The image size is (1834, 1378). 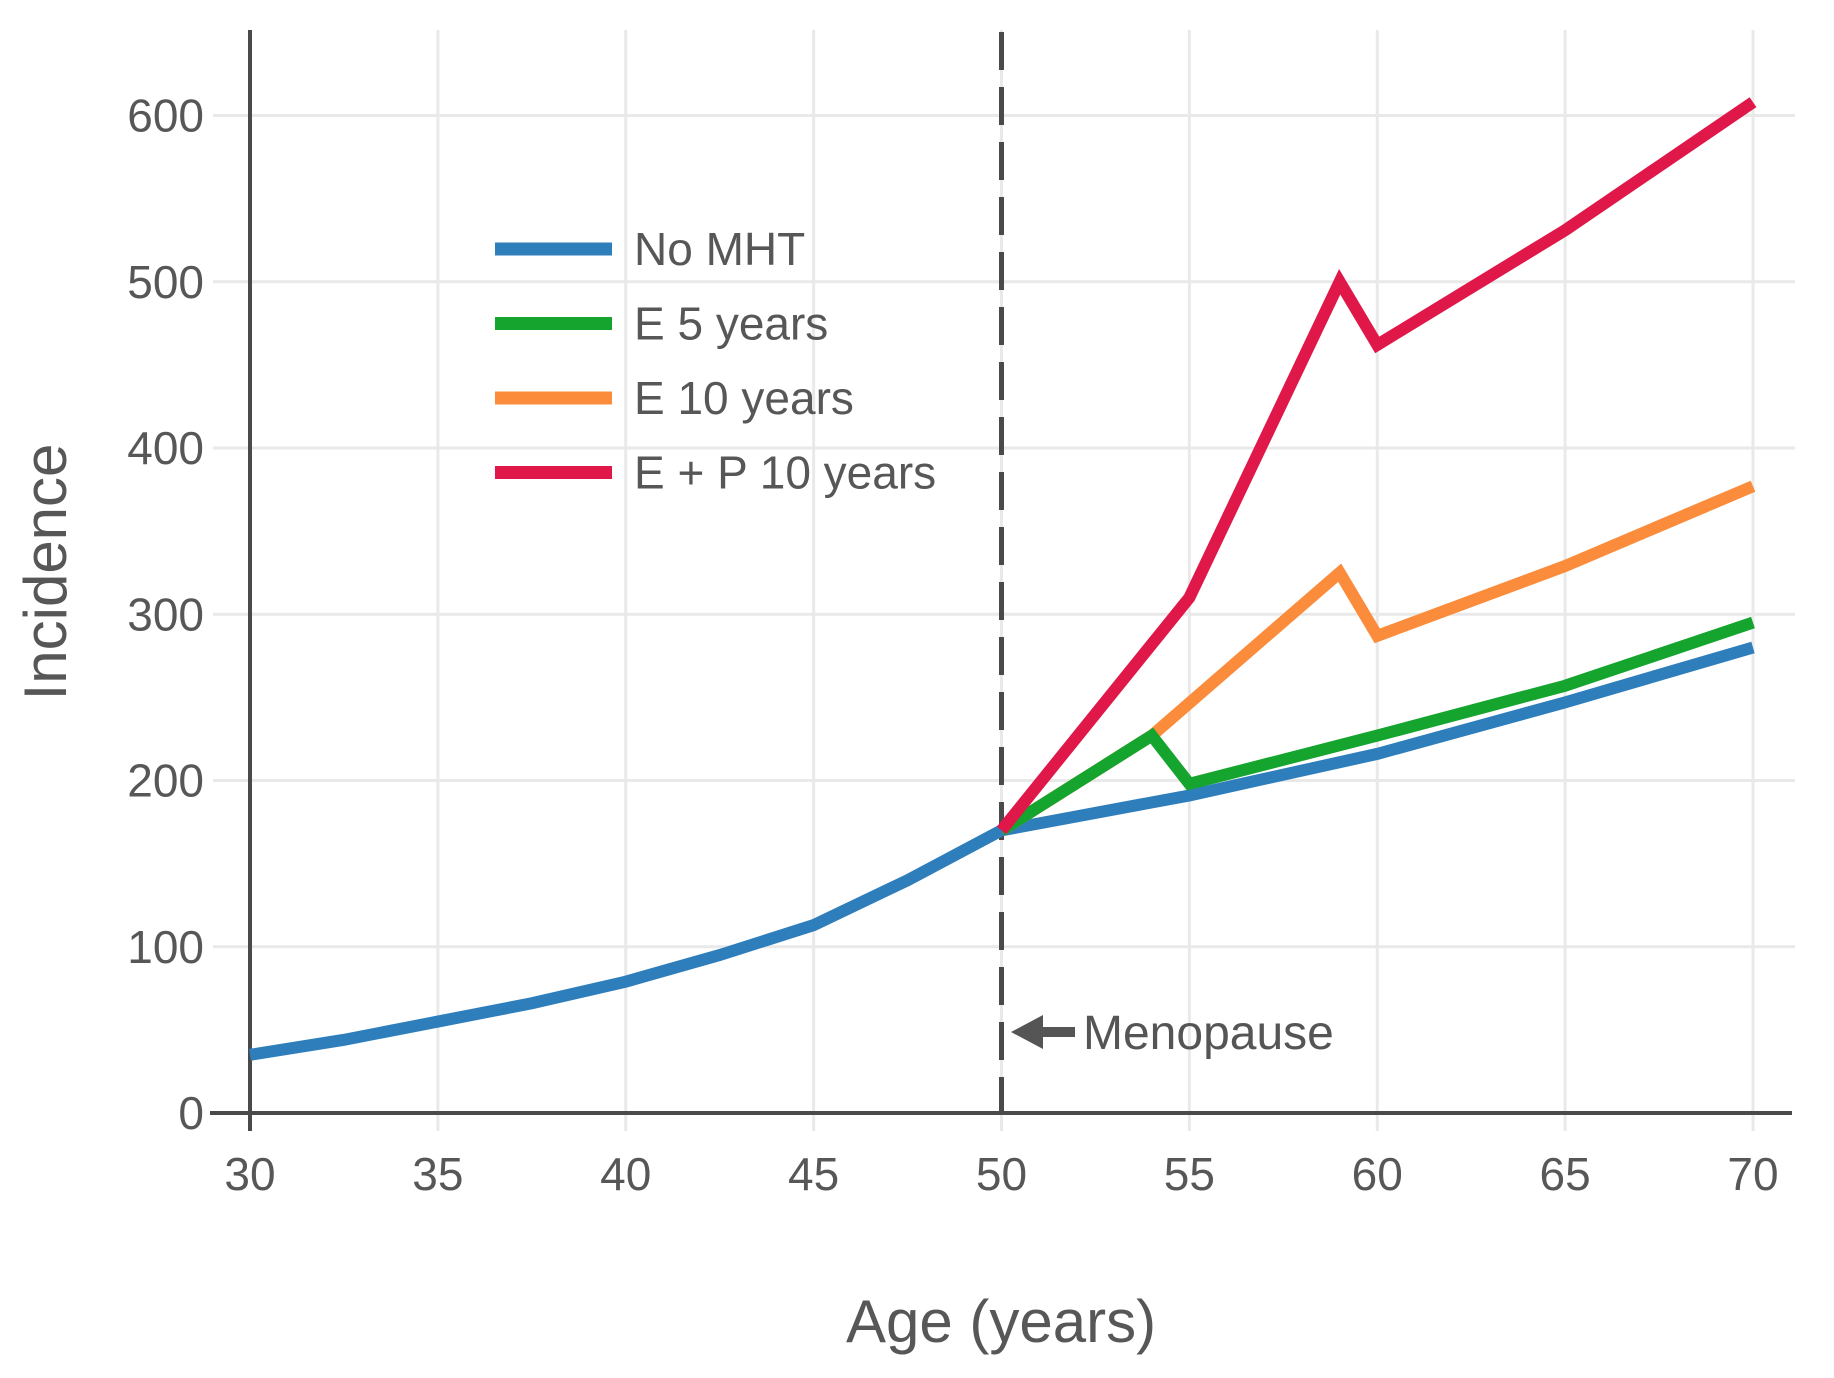 What do you see at coordinates (744, 398) in the screenshot?
I see `legend-label-3: E 10 years` at bounding box center [744, 398].